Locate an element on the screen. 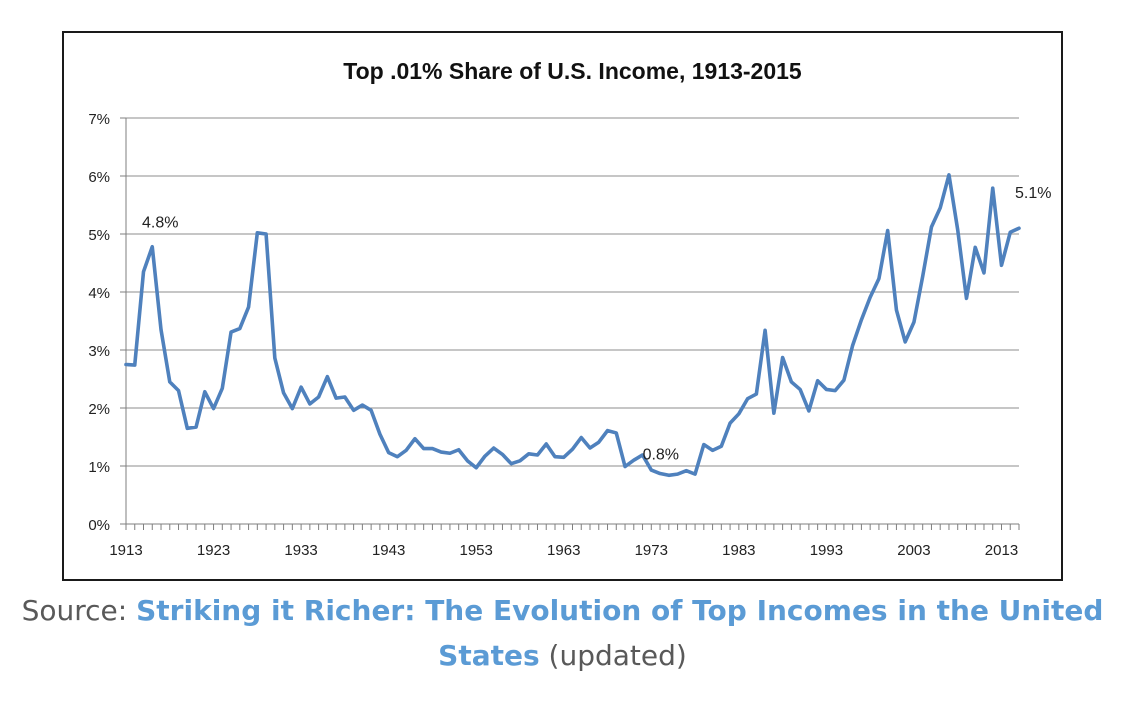  x-tick-label-1953: 1953 is located at coordinates (476, 550).